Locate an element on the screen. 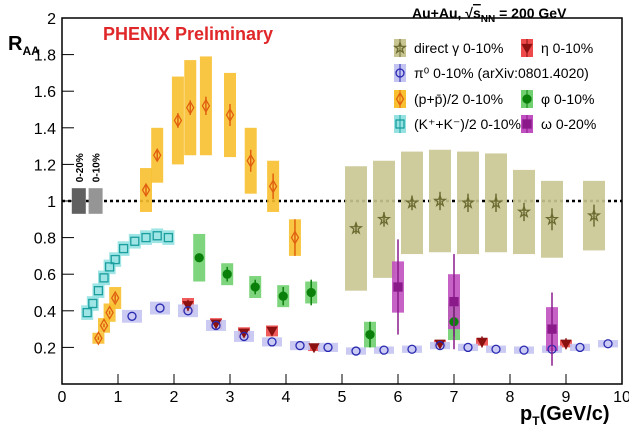 This screenshot has width=629, height=431. x-tick-label: 9 is located at coordinates (566, 397).